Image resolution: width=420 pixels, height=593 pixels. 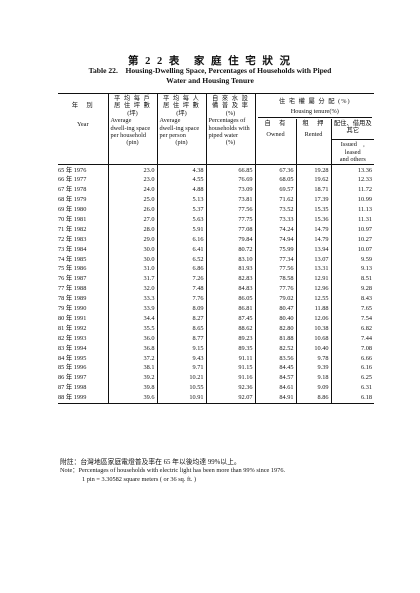 I want to click on cell-year: 73 年 1984, so click(x=83, y=249).